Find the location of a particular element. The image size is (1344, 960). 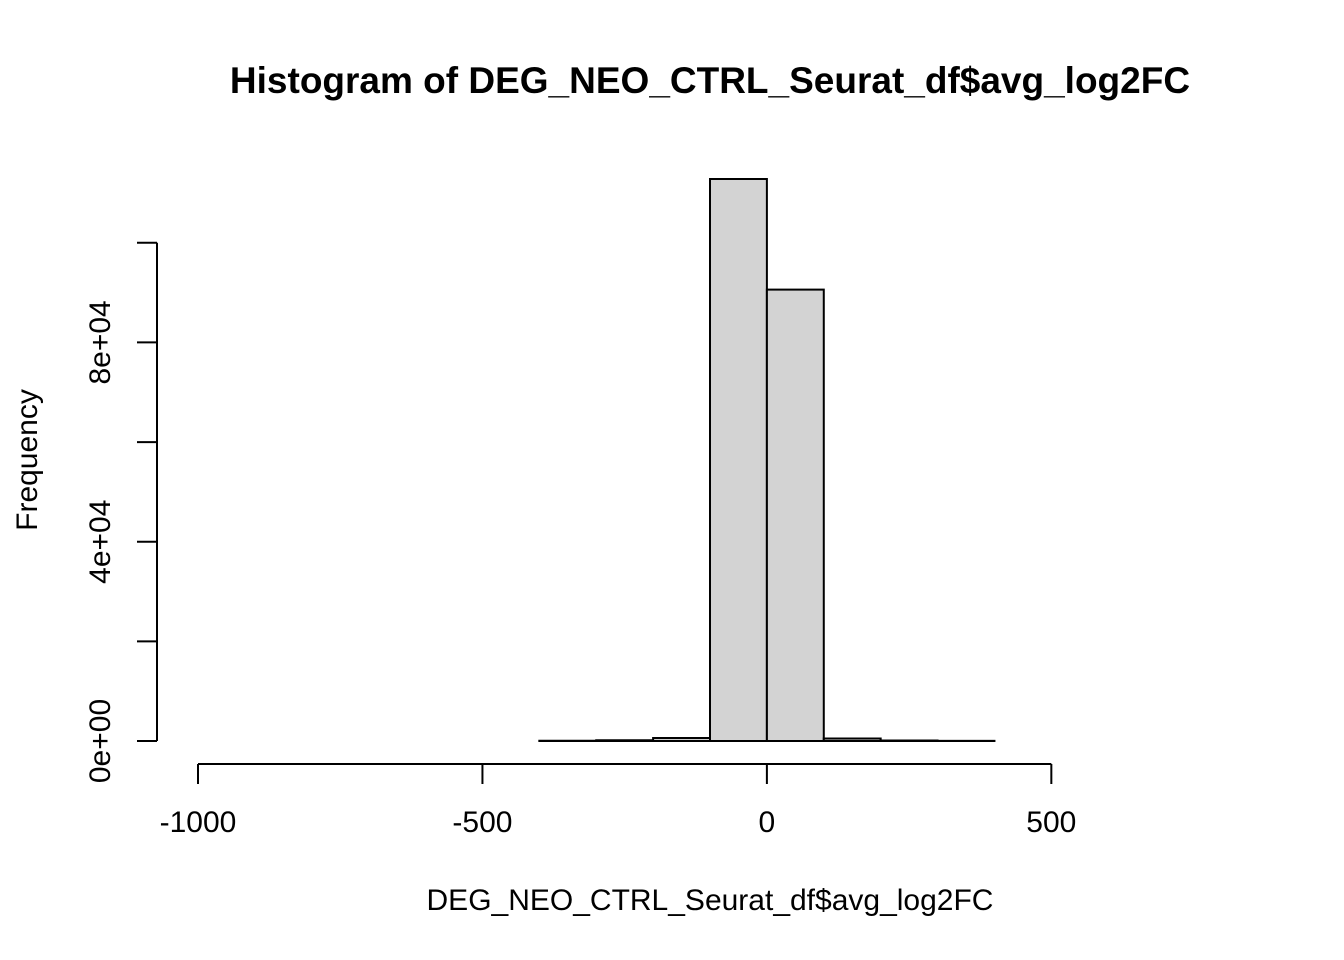

y-axis-label: Frequency is located at coordinates (27, 460).